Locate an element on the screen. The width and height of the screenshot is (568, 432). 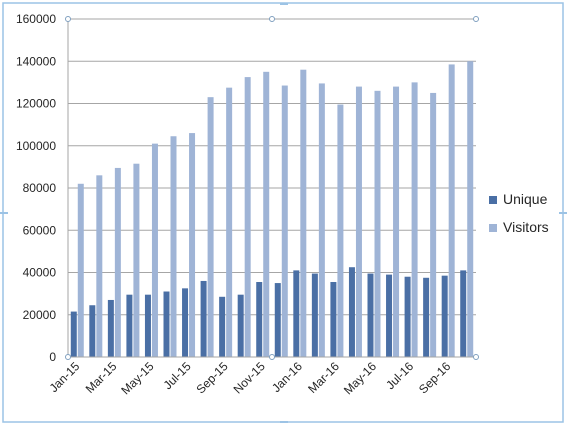
legend-swatch-unique is located at coordinates (493, 200).